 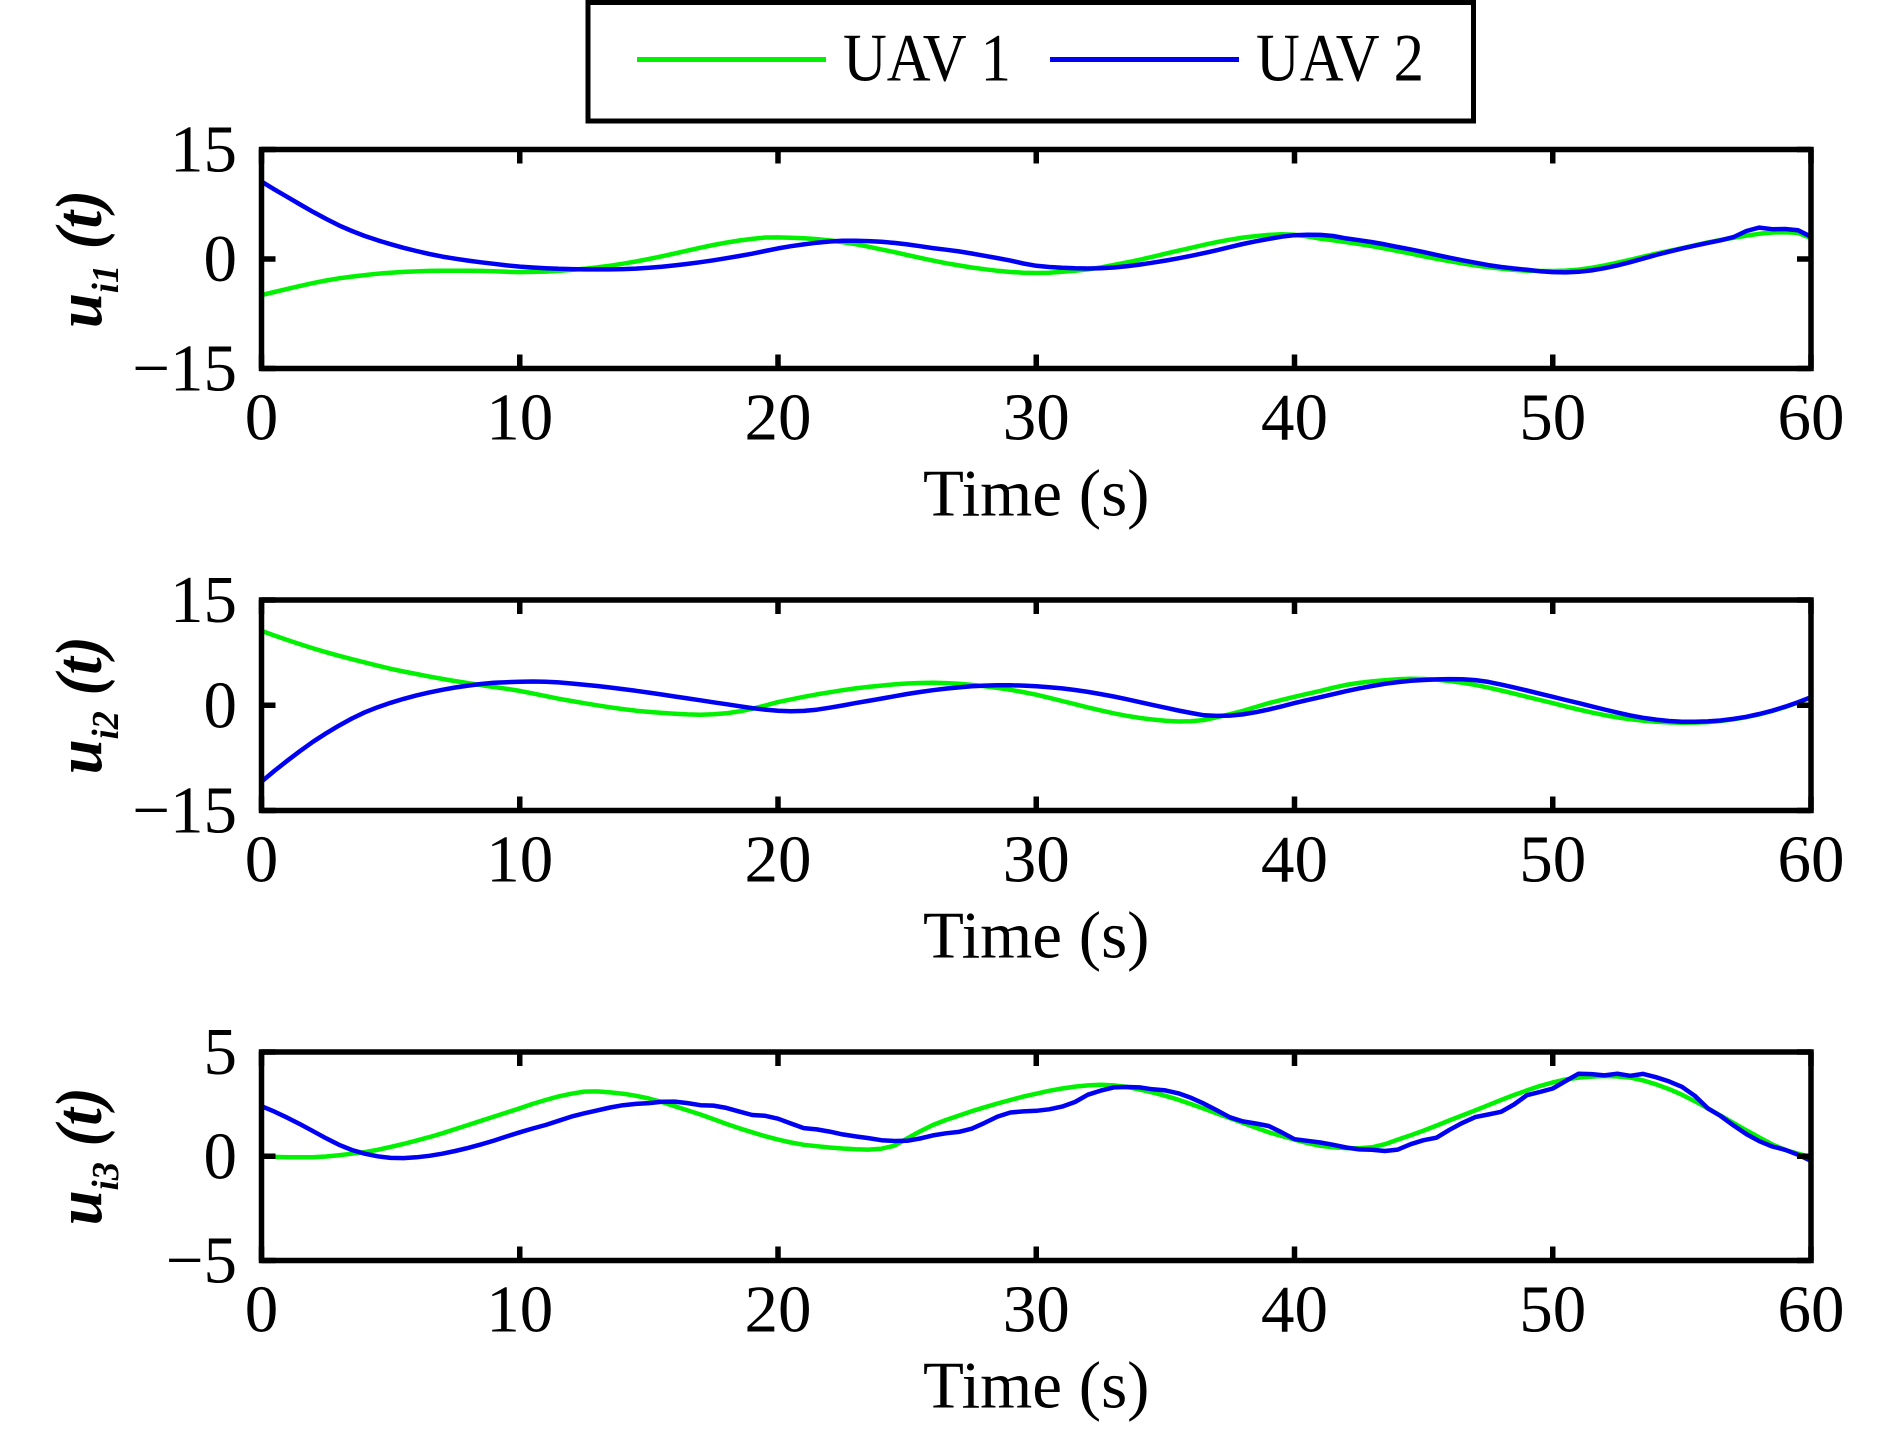 What do you see at coordinates (262, 418) in the screenshot?
I see `xtick-label-u_i1: 0` at bounding box center [262, 418].